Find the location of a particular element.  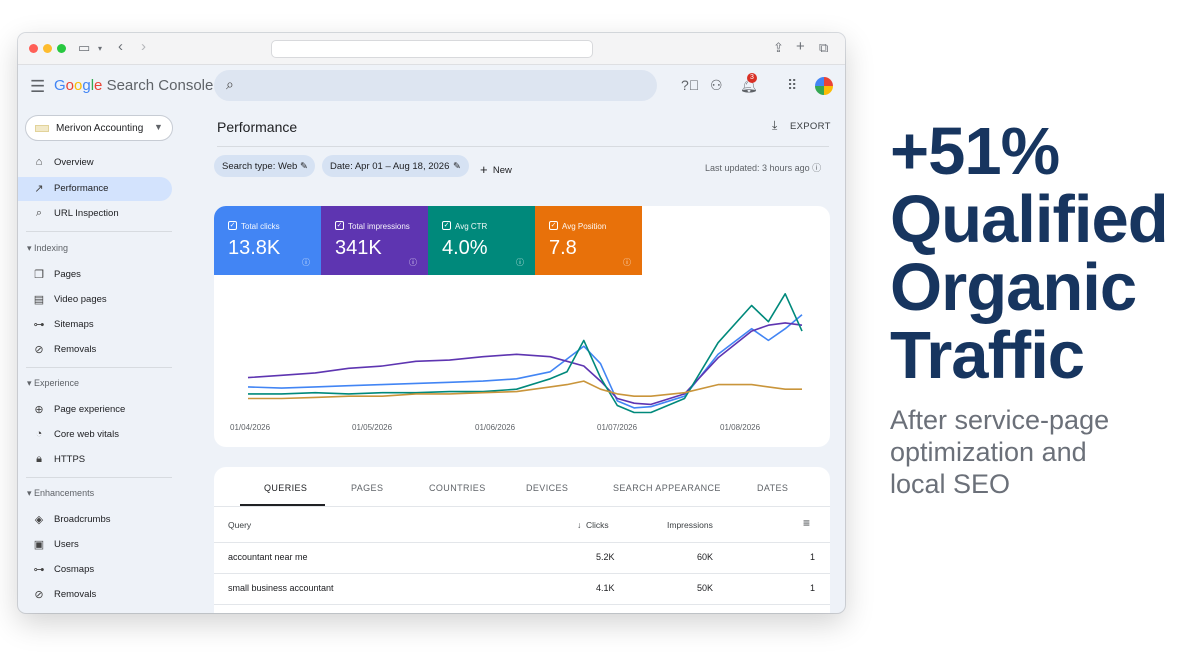

last-updated-text: Last updated: 3 hours ago ⓘ is located at coordinates (763, 167).